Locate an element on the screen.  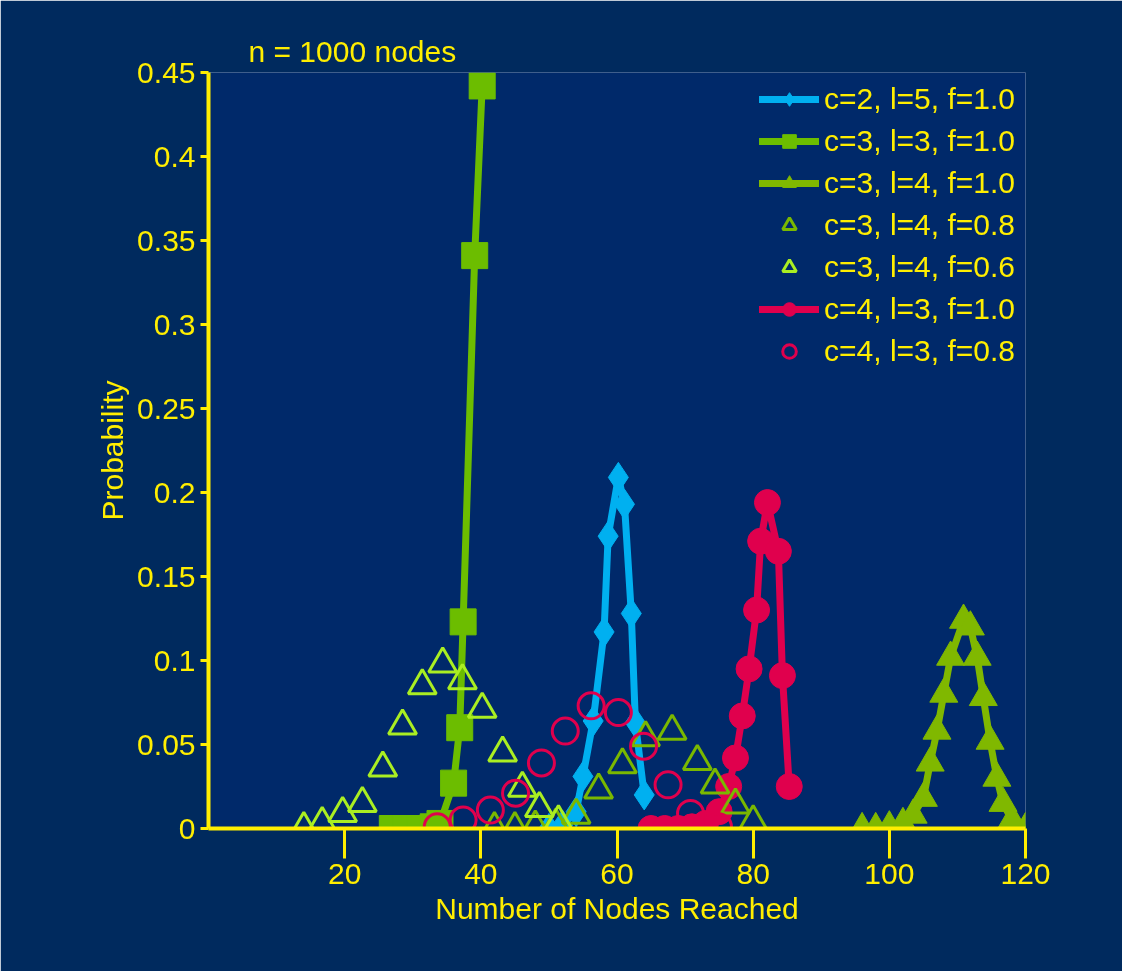
y-tick-label: 0.05 is located at coordinates (166, 744).